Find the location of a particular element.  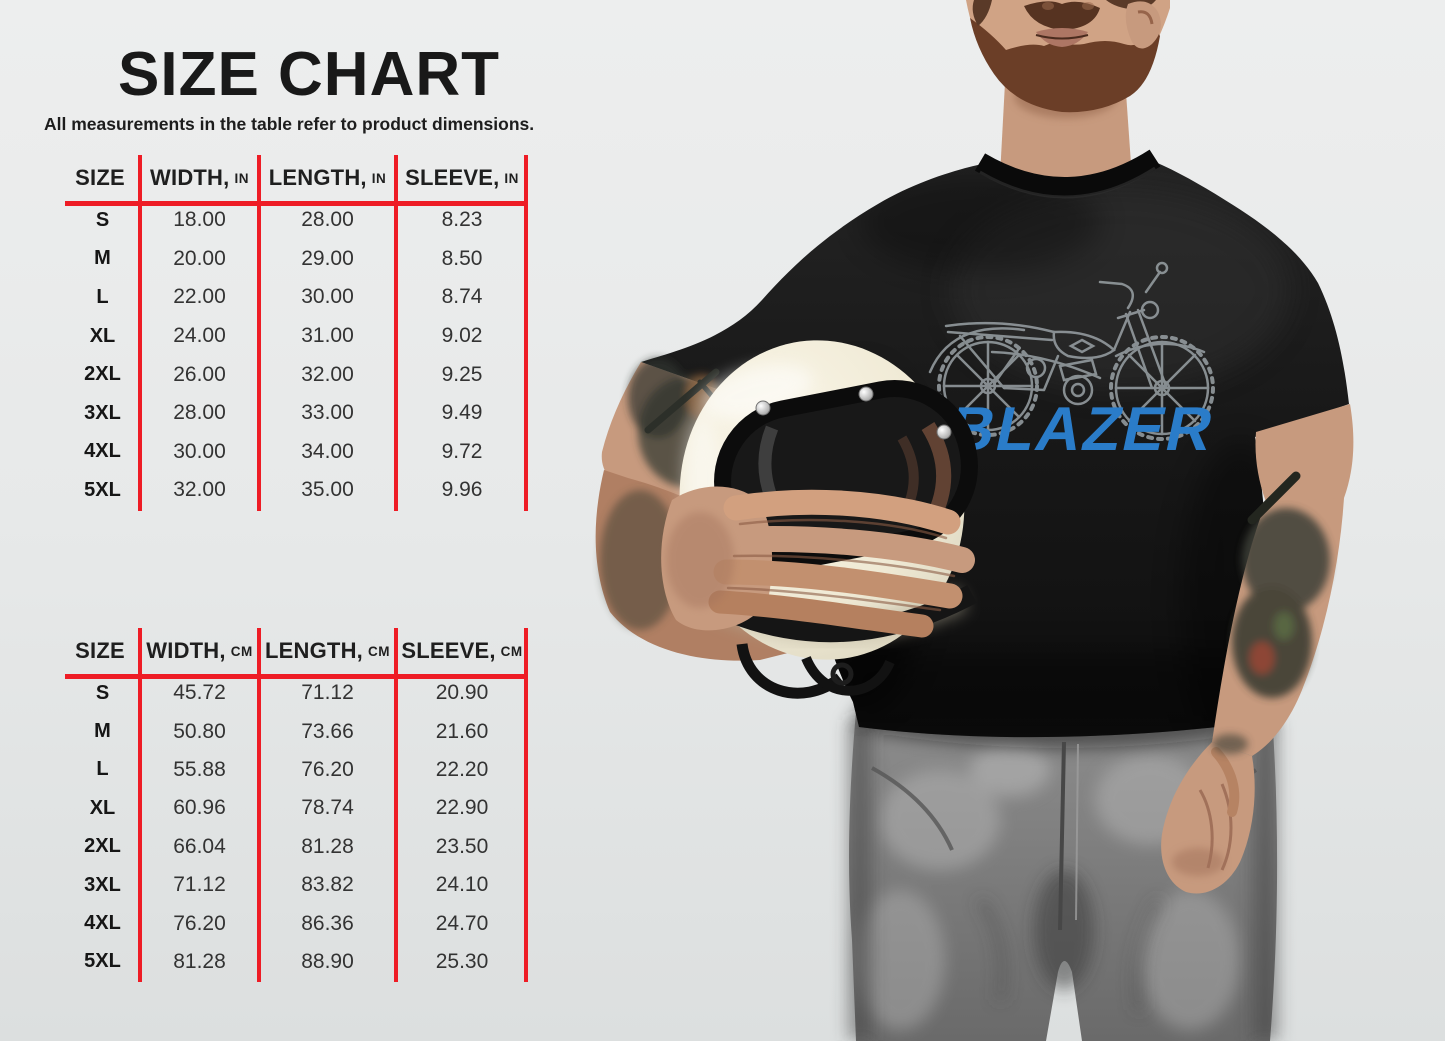

length-cell: 29.00 is located at coordinates (327, 258).